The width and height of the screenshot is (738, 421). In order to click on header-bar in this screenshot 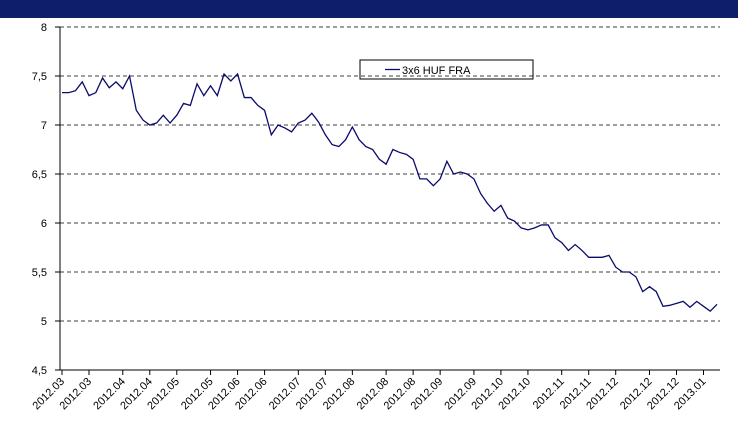, I will do `click(369, 9)`.